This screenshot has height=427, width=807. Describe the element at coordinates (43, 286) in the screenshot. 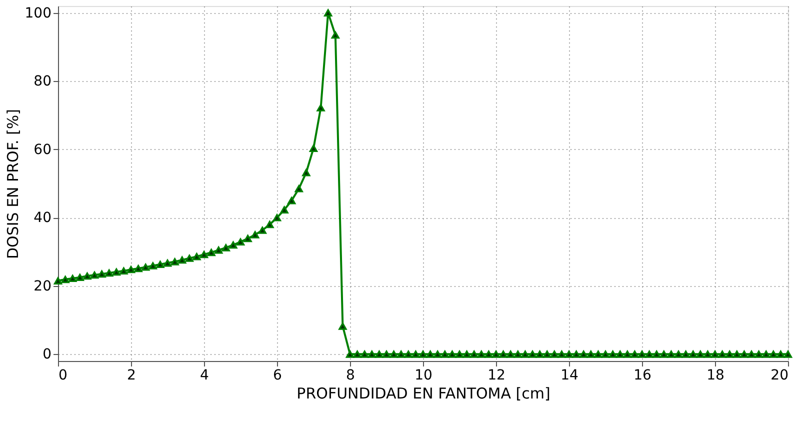

I see `y-tick-label: 20` at that location.